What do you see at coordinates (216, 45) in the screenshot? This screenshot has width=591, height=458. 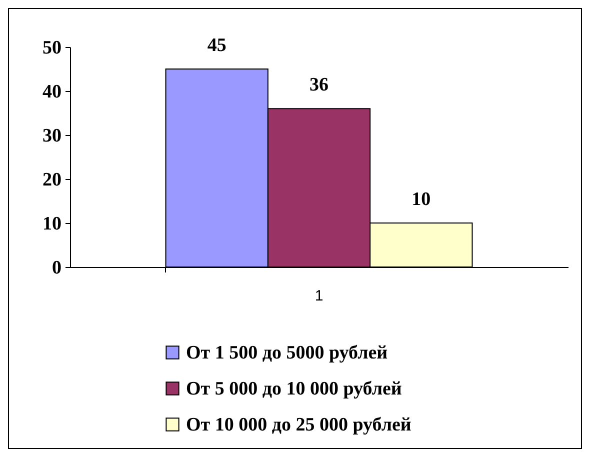 I see `data-label: 45` at bounding box center [216, 45].